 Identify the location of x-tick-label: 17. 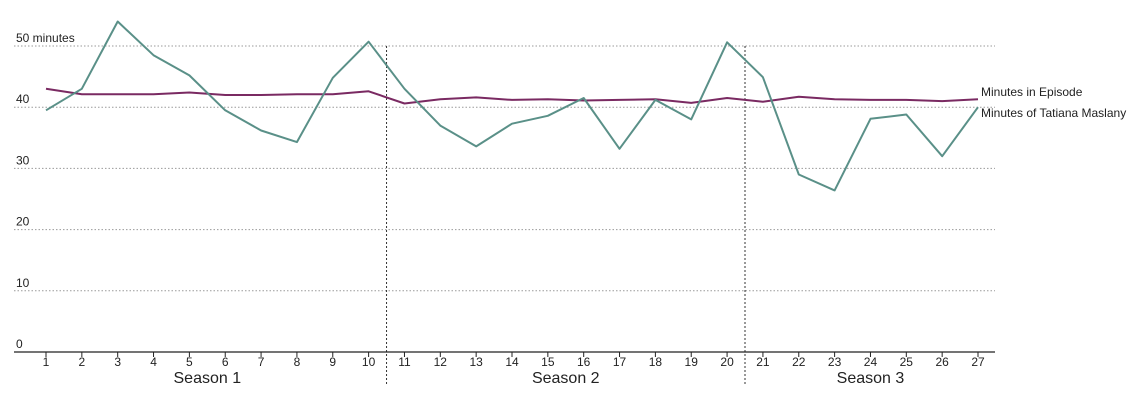
(620, 362).